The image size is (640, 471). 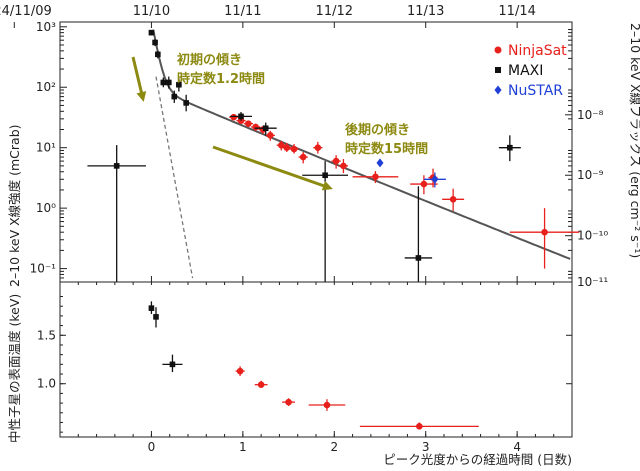 I want to click on y2-tick-label: 1.0, so click(x=46, y=384).